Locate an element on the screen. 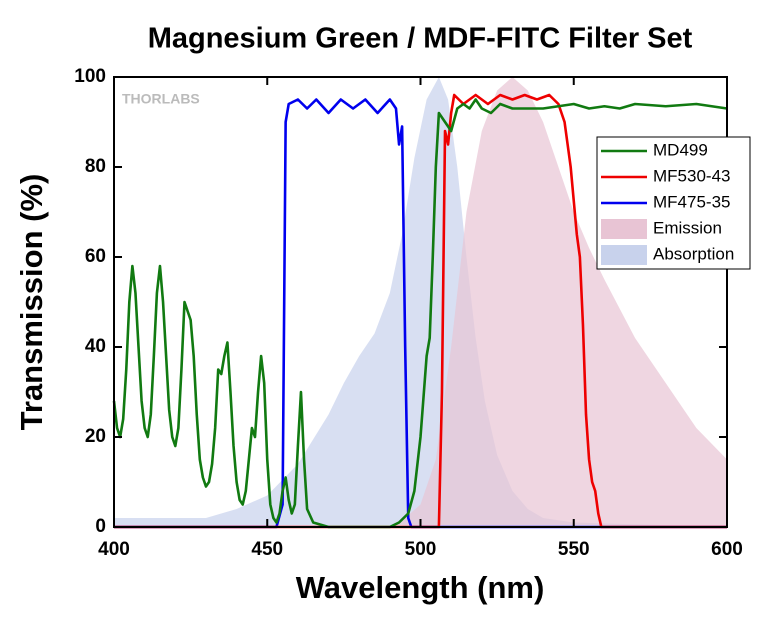 The image size is (780, 630). y-tick-label: 60 is located at coordinates (95, 256).